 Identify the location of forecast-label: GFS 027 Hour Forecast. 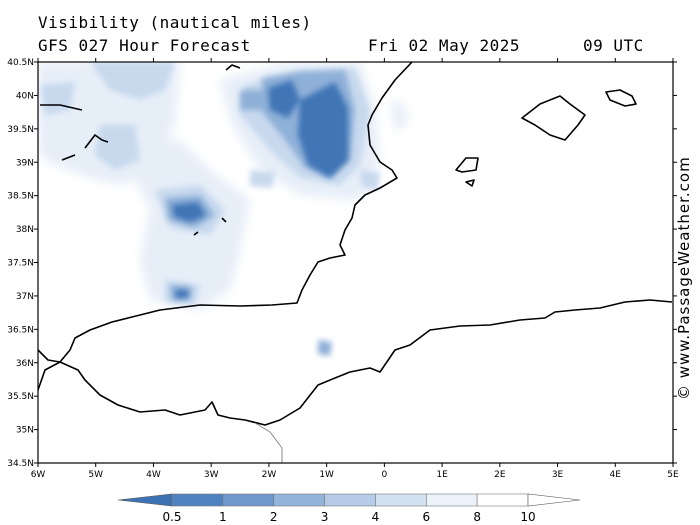
(144, 45).